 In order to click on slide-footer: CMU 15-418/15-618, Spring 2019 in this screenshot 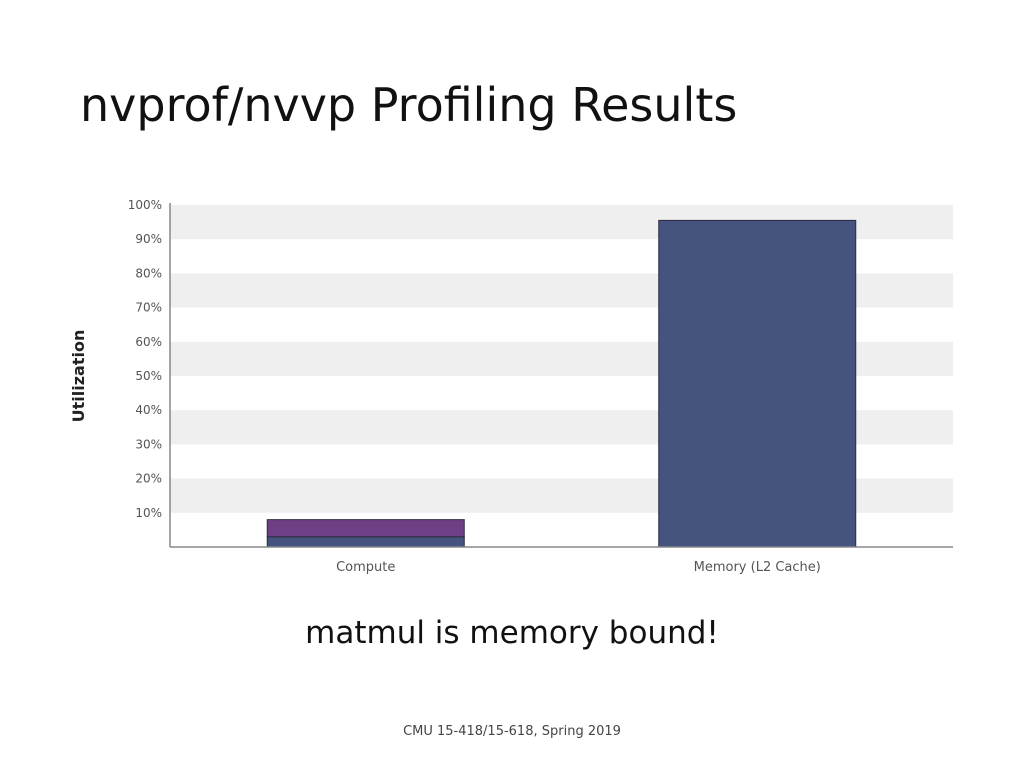, I will do `click(512, 731)`.